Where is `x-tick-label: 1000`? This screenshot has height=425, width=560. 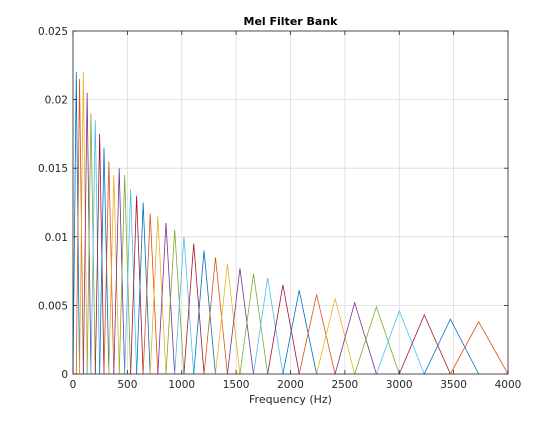
x-tick-label: 1000 is located at coordinates (181, 385).